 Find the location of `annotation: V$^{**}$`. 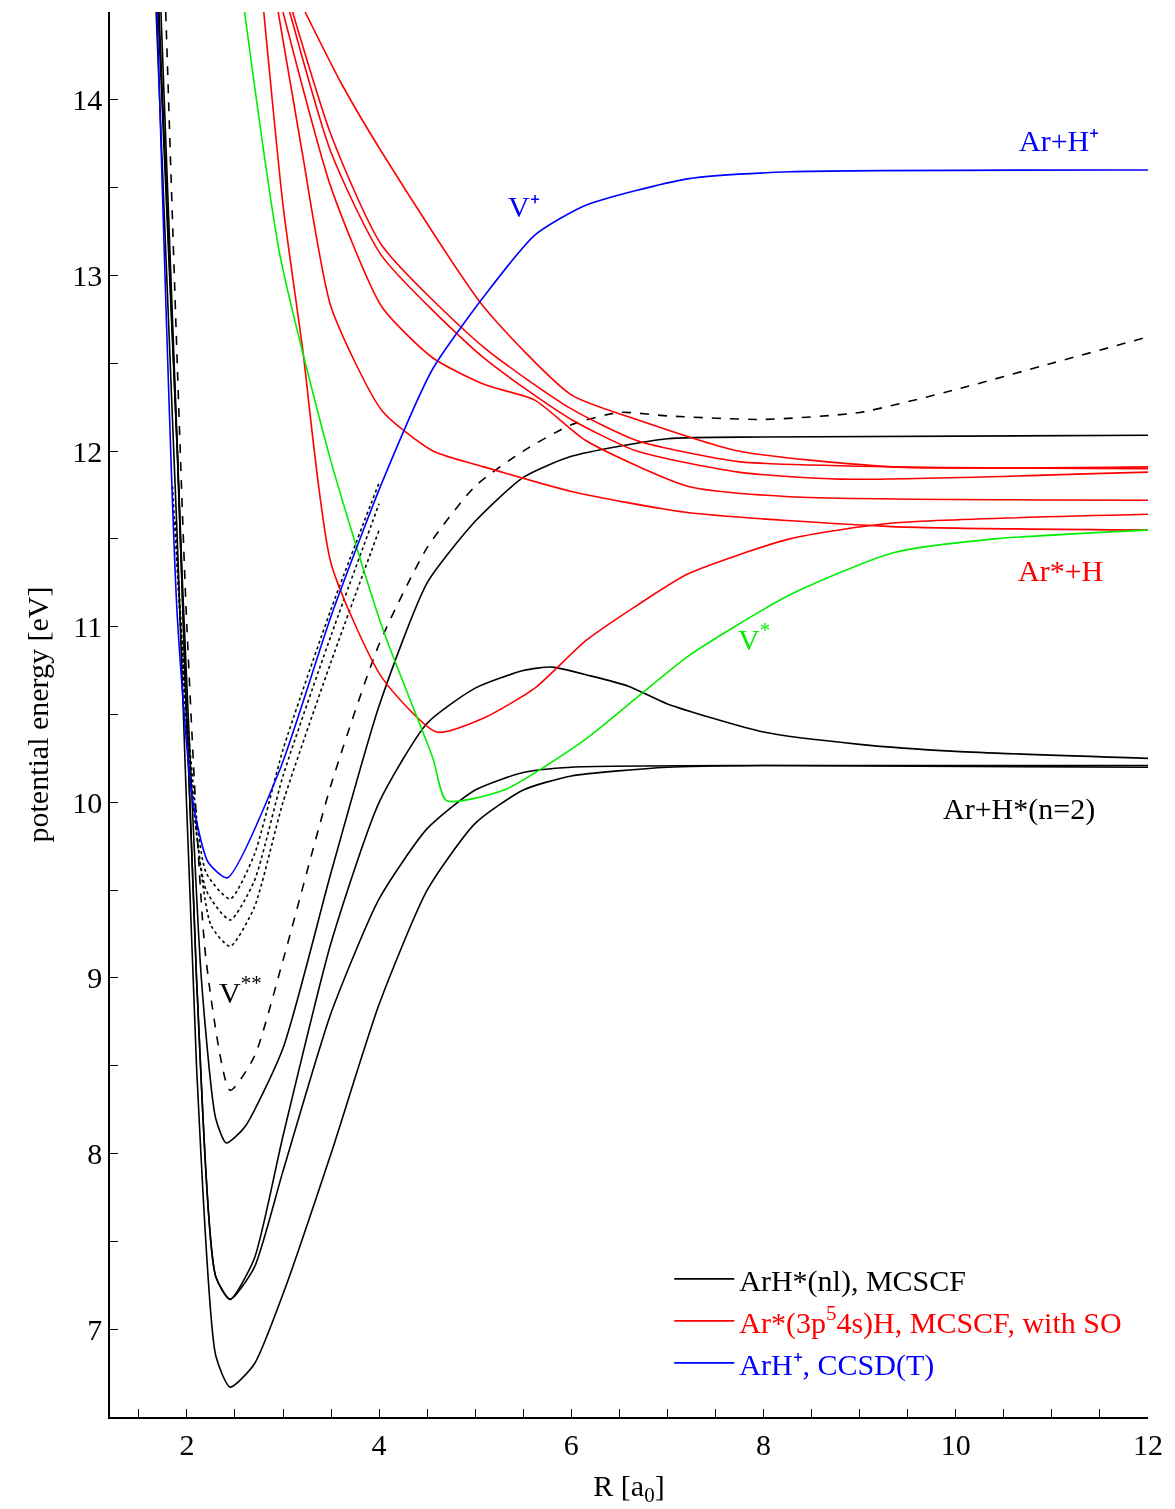

annotation: V$^{**}$ is located at coordinates (240, 990).